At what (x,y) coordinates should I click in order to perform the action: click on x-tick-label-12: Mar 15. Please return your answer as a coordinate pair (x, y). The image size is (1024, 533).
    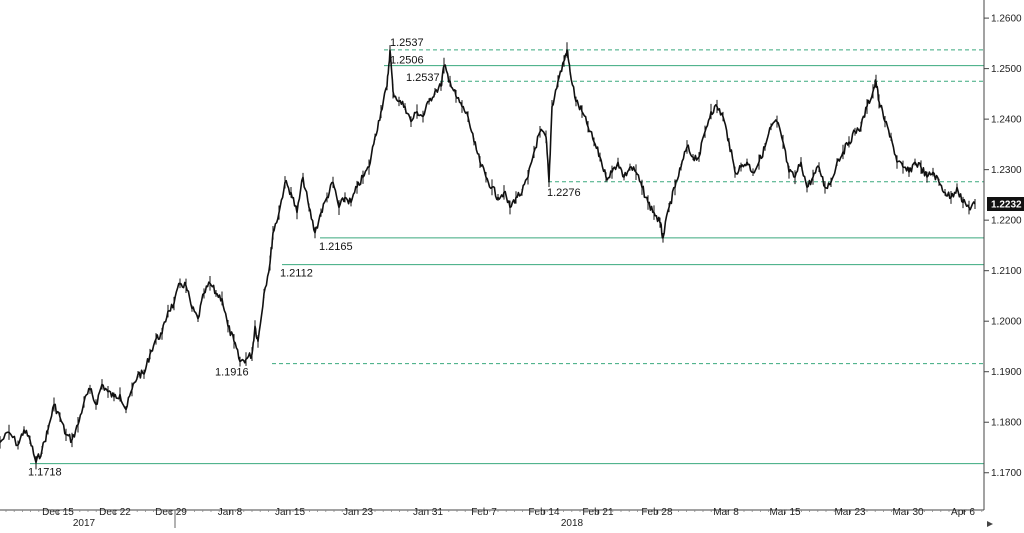
    Looking at the image, I should click on (785, 512).